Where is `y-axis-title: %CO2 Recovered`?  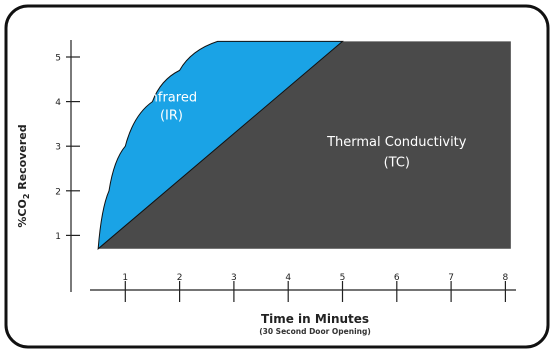
y-axis-title: %CO2 Recovered is located at coordinates (23, 175).